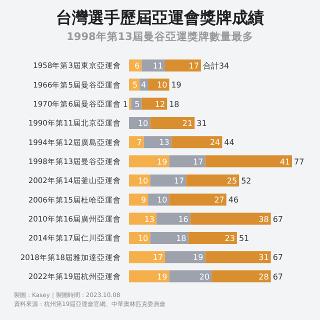 The height and width of the screenshot is (320, 320). I want to click on data-label: 38, so click(263, 219).